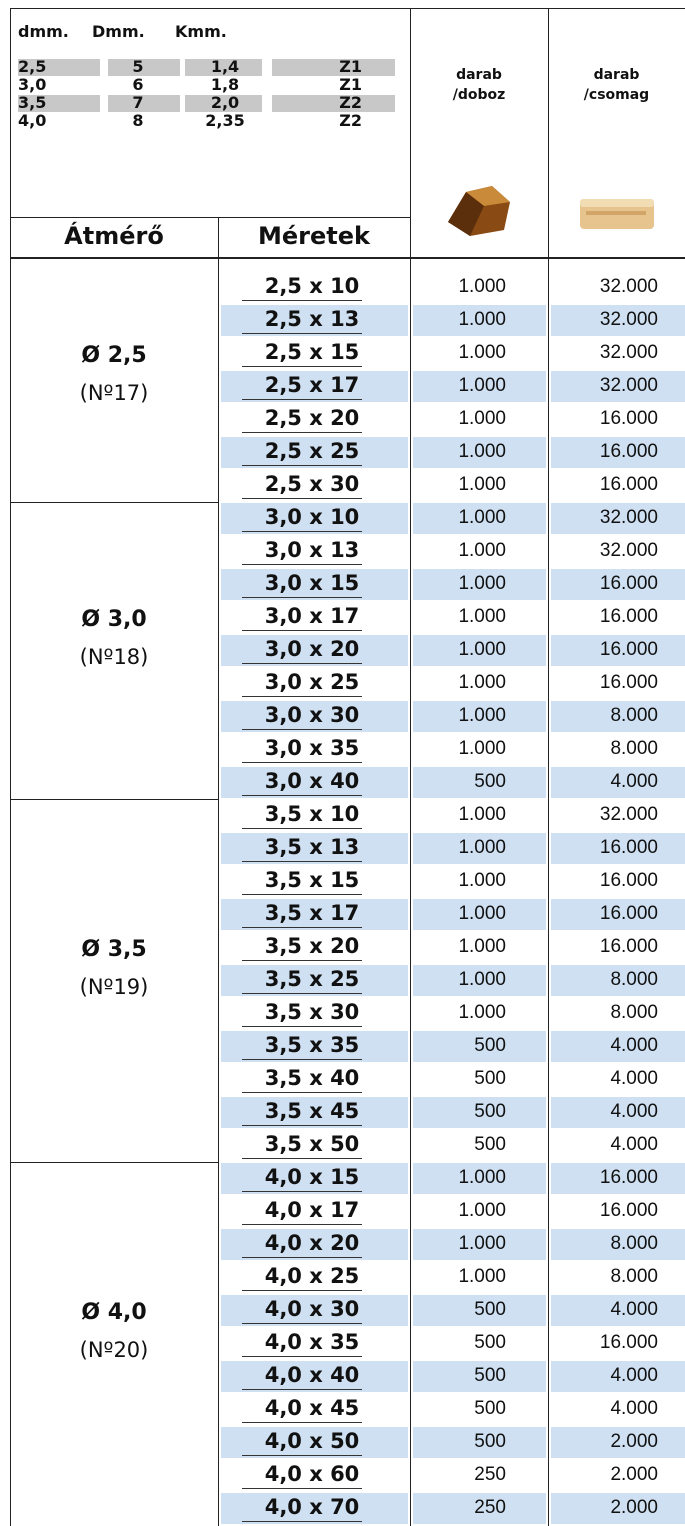  I want to click on box-qty: 500, so click(490, 1045).